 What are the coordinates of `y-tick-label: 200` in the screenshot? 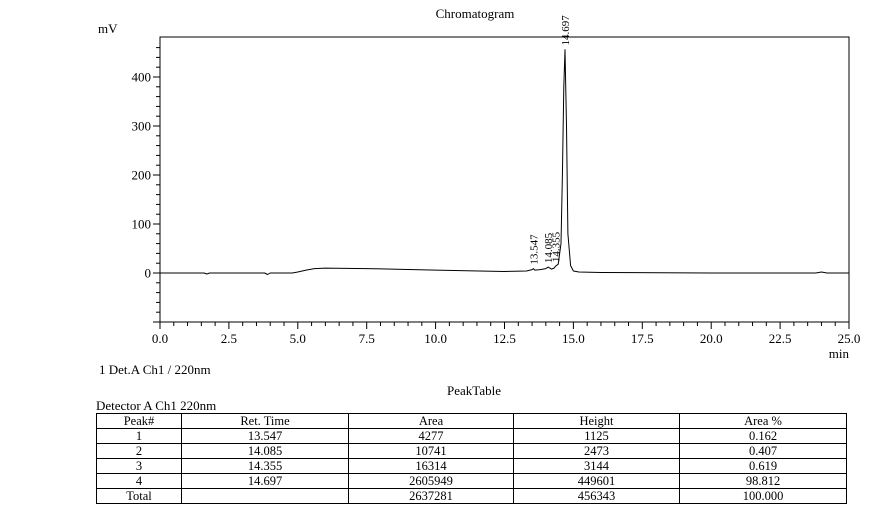 It's located at (142, 175).